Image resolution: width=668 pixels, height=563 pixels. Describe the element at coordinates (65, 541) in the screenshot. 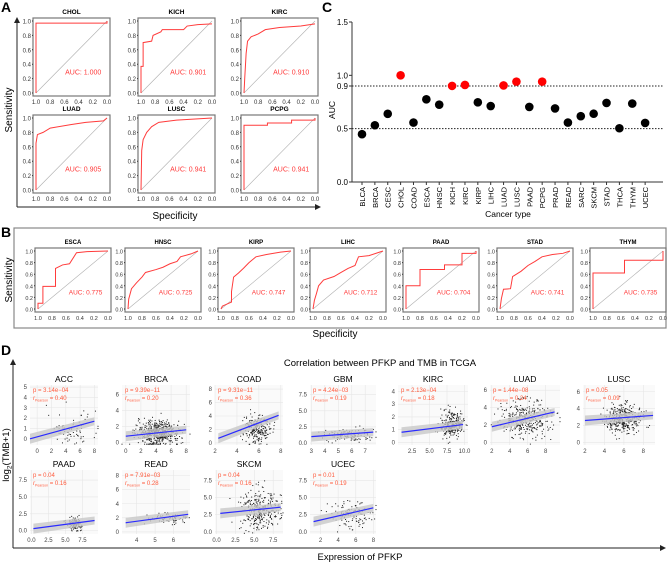

I see `x-tick-label: 5.0` at that location.